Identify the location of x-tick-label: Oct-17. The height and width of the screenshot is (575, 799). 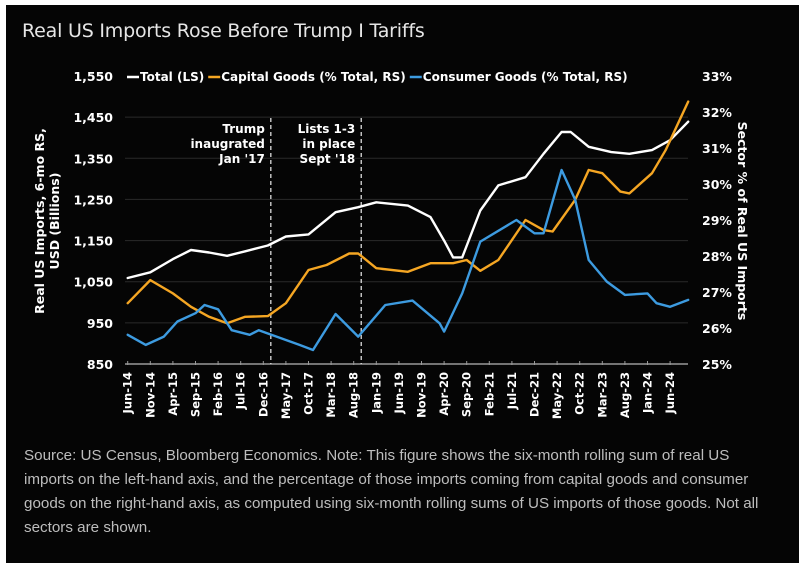
(309, 393).